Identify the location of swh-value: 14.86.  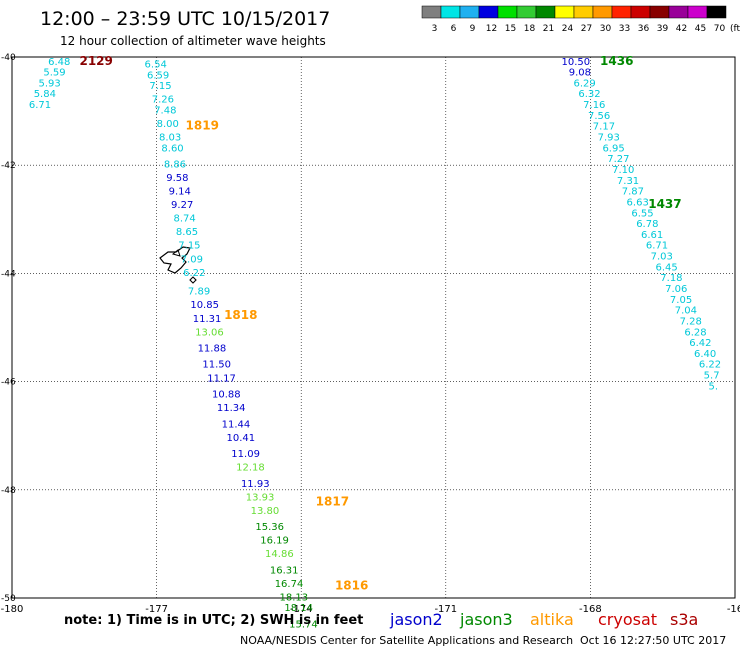
(279, 554).